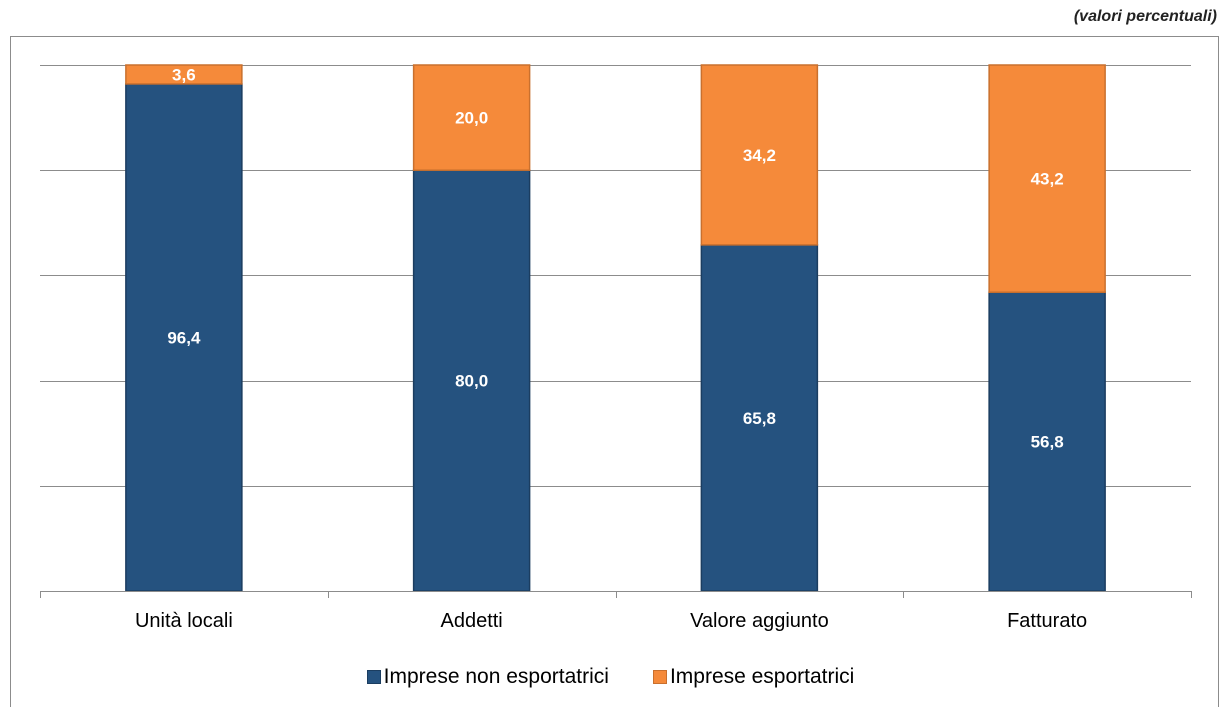 The width and height of the screenshot is (1221, 707). I want to click on legend-label-exporting: Imprese esportatrici, so click(762, 676).